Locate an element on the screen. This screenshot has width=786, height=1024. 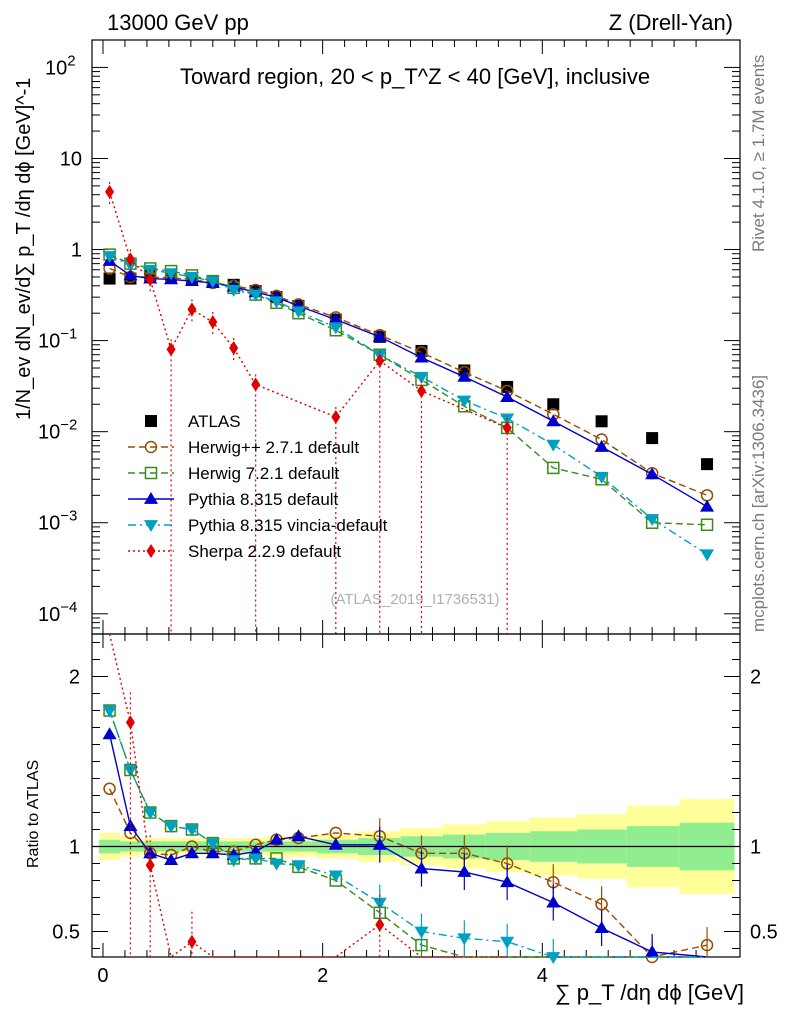
x-axis-label: ∑ p_T /dη dϕ [GeV] is located at coordinates (649, 992).